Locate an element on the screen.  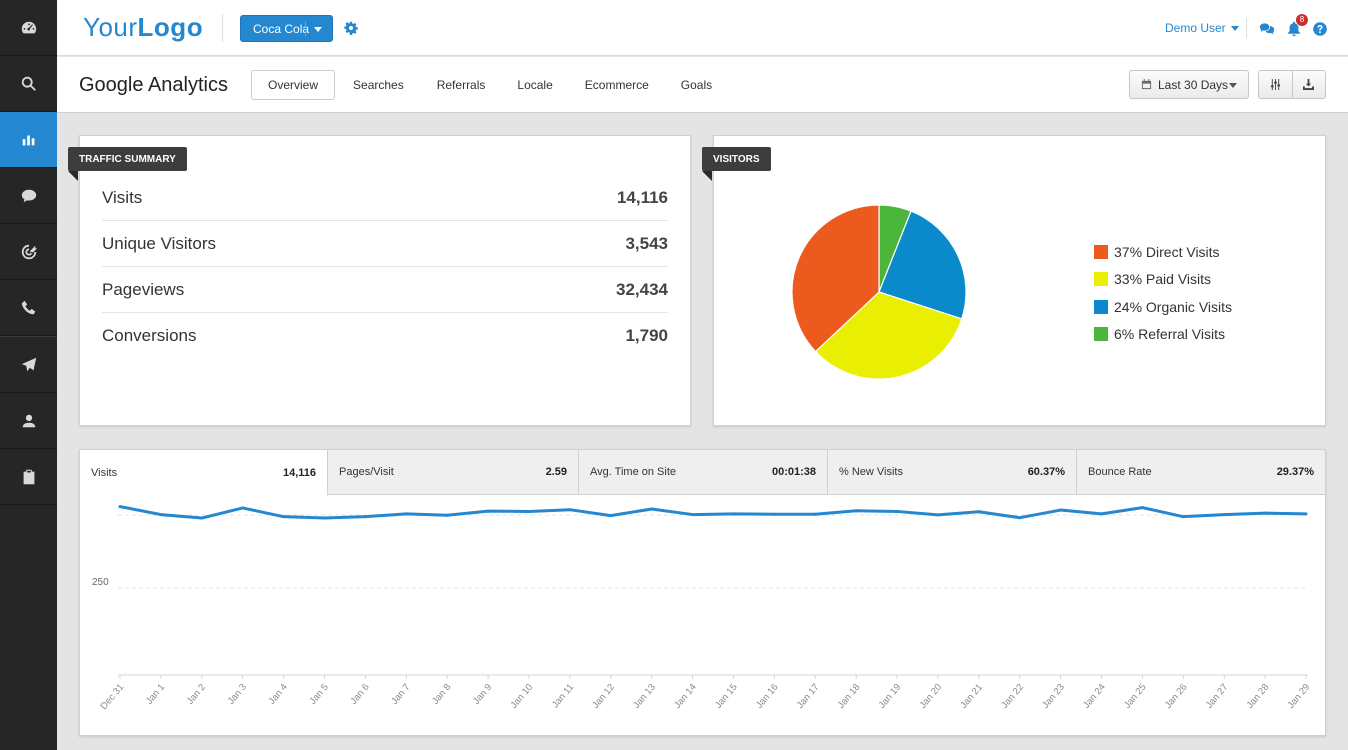
x-tick-label: Jan 4 is located at coordinates (278, 694).